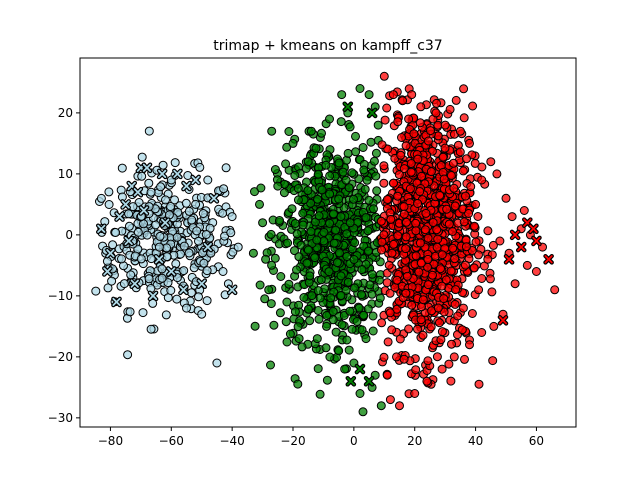  Describe the element at coordinates (110, 441) in the screenshot. I see `x-tick-label-0: −80` at that location.